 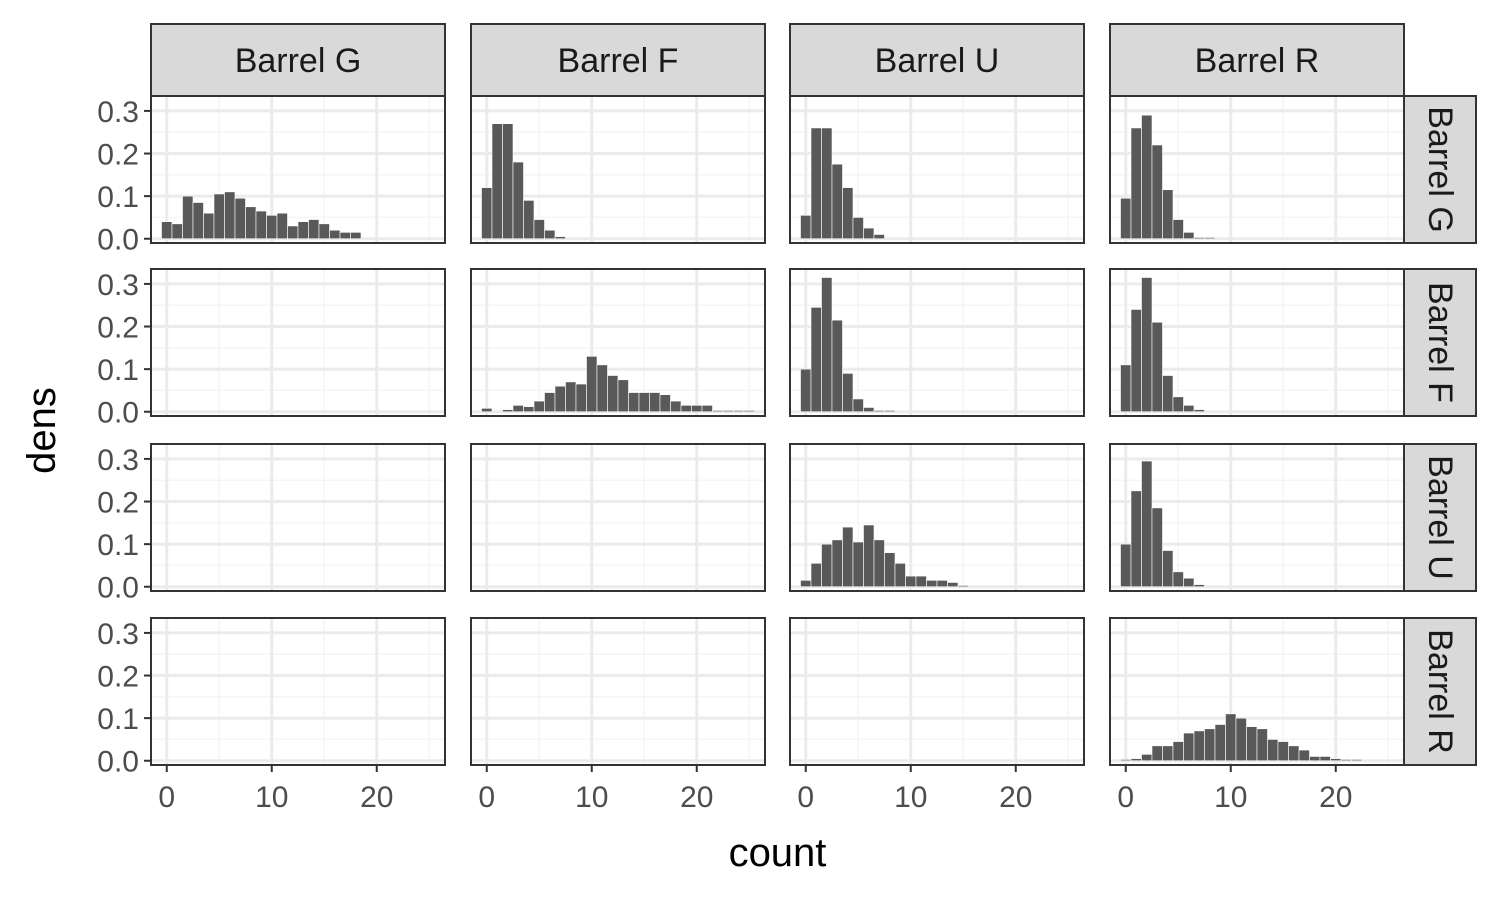 I want to click on row-strip-label: Barrel G, so click(x=1440, y=169).